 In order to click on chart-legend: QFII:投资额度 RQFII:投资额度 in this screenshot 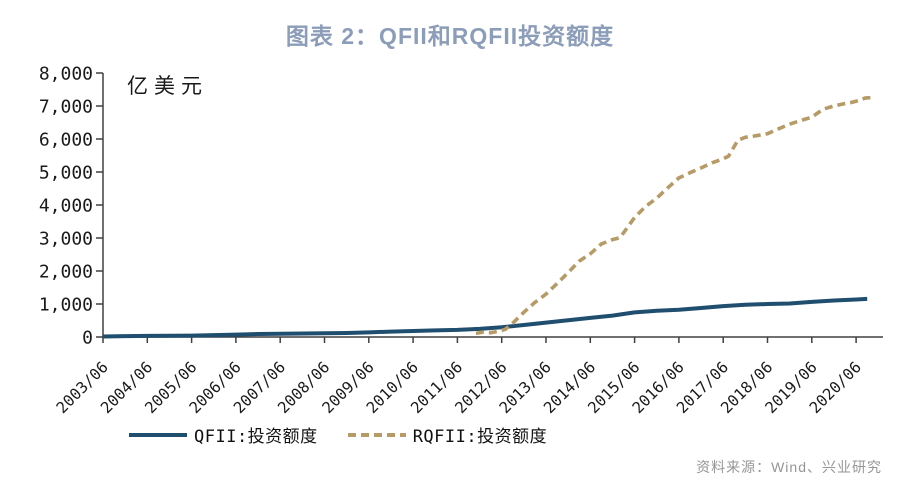, I will do `click(337, 434)`.